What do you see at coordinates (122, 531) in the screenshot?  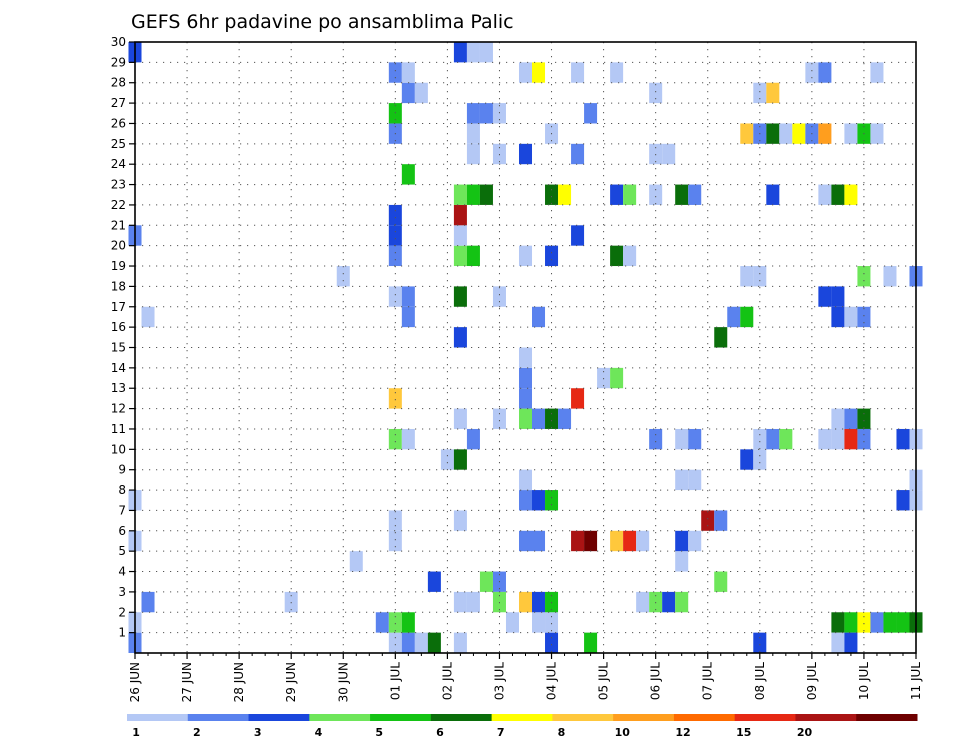 I see `y-tick-label: 6` at bounding box center [122, 531].